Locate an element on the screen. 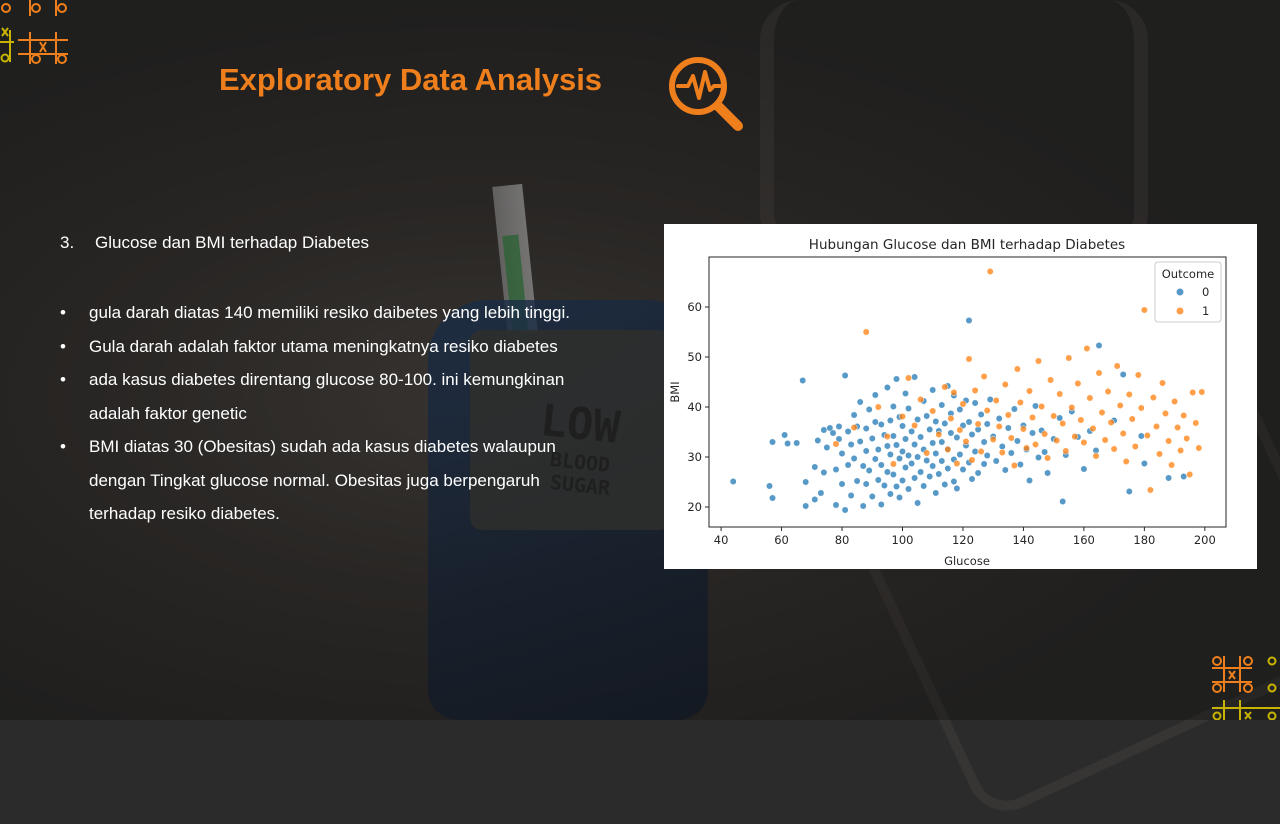 Image resolution: width=1280 pixels, height=824 pixels. y-tick-label: 30 is located at coordinates (694, 457).